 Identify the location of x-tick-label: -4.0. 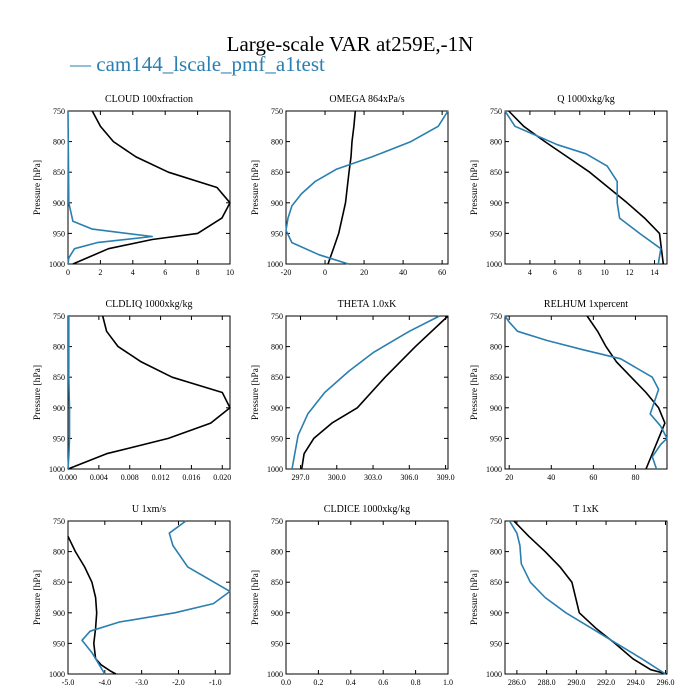
(104, 682).